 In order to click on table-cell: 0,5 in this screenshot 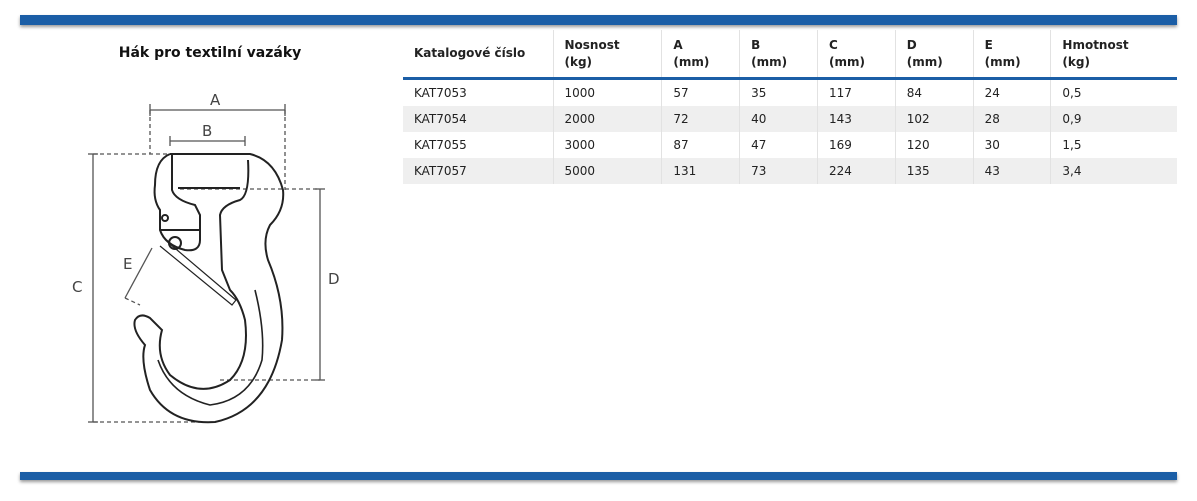, I will do `click(1072, 93)`.